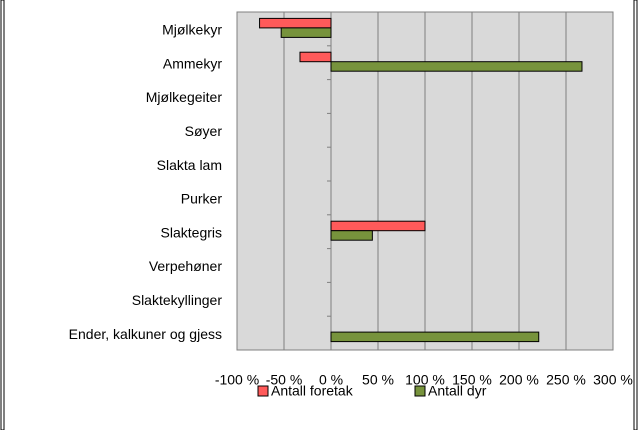 The height and width of the screenshot is (430, 638). Describe the element at coordinates (145, 334) in the screenshot. I see `y-tick-label: Ender, kalkuner og gjess` at that location.